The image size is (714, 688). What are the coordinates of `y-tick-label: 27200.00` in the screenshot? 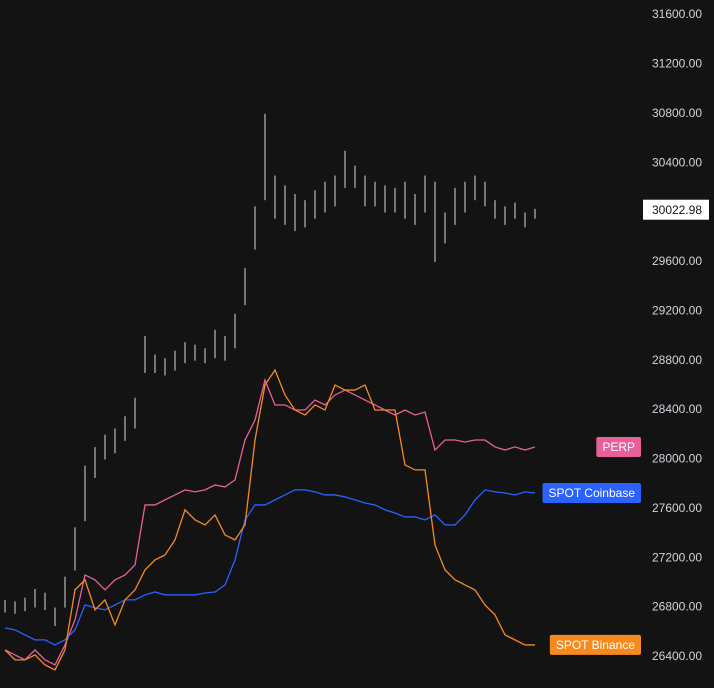 It's located at (677, 557).